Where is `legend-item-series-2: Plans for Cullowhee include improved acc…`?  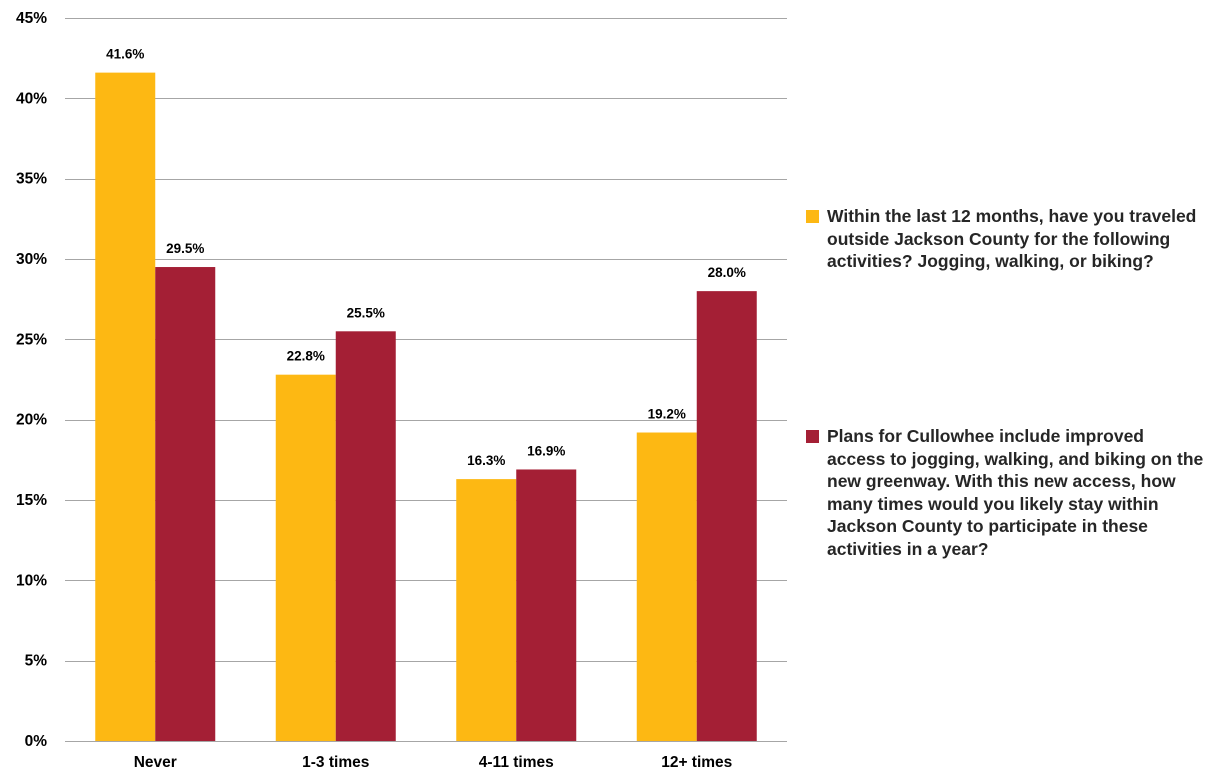
legend-item-series-2: Plans for Cullowhee include improved acc… is located at coordinates (1006, 492).